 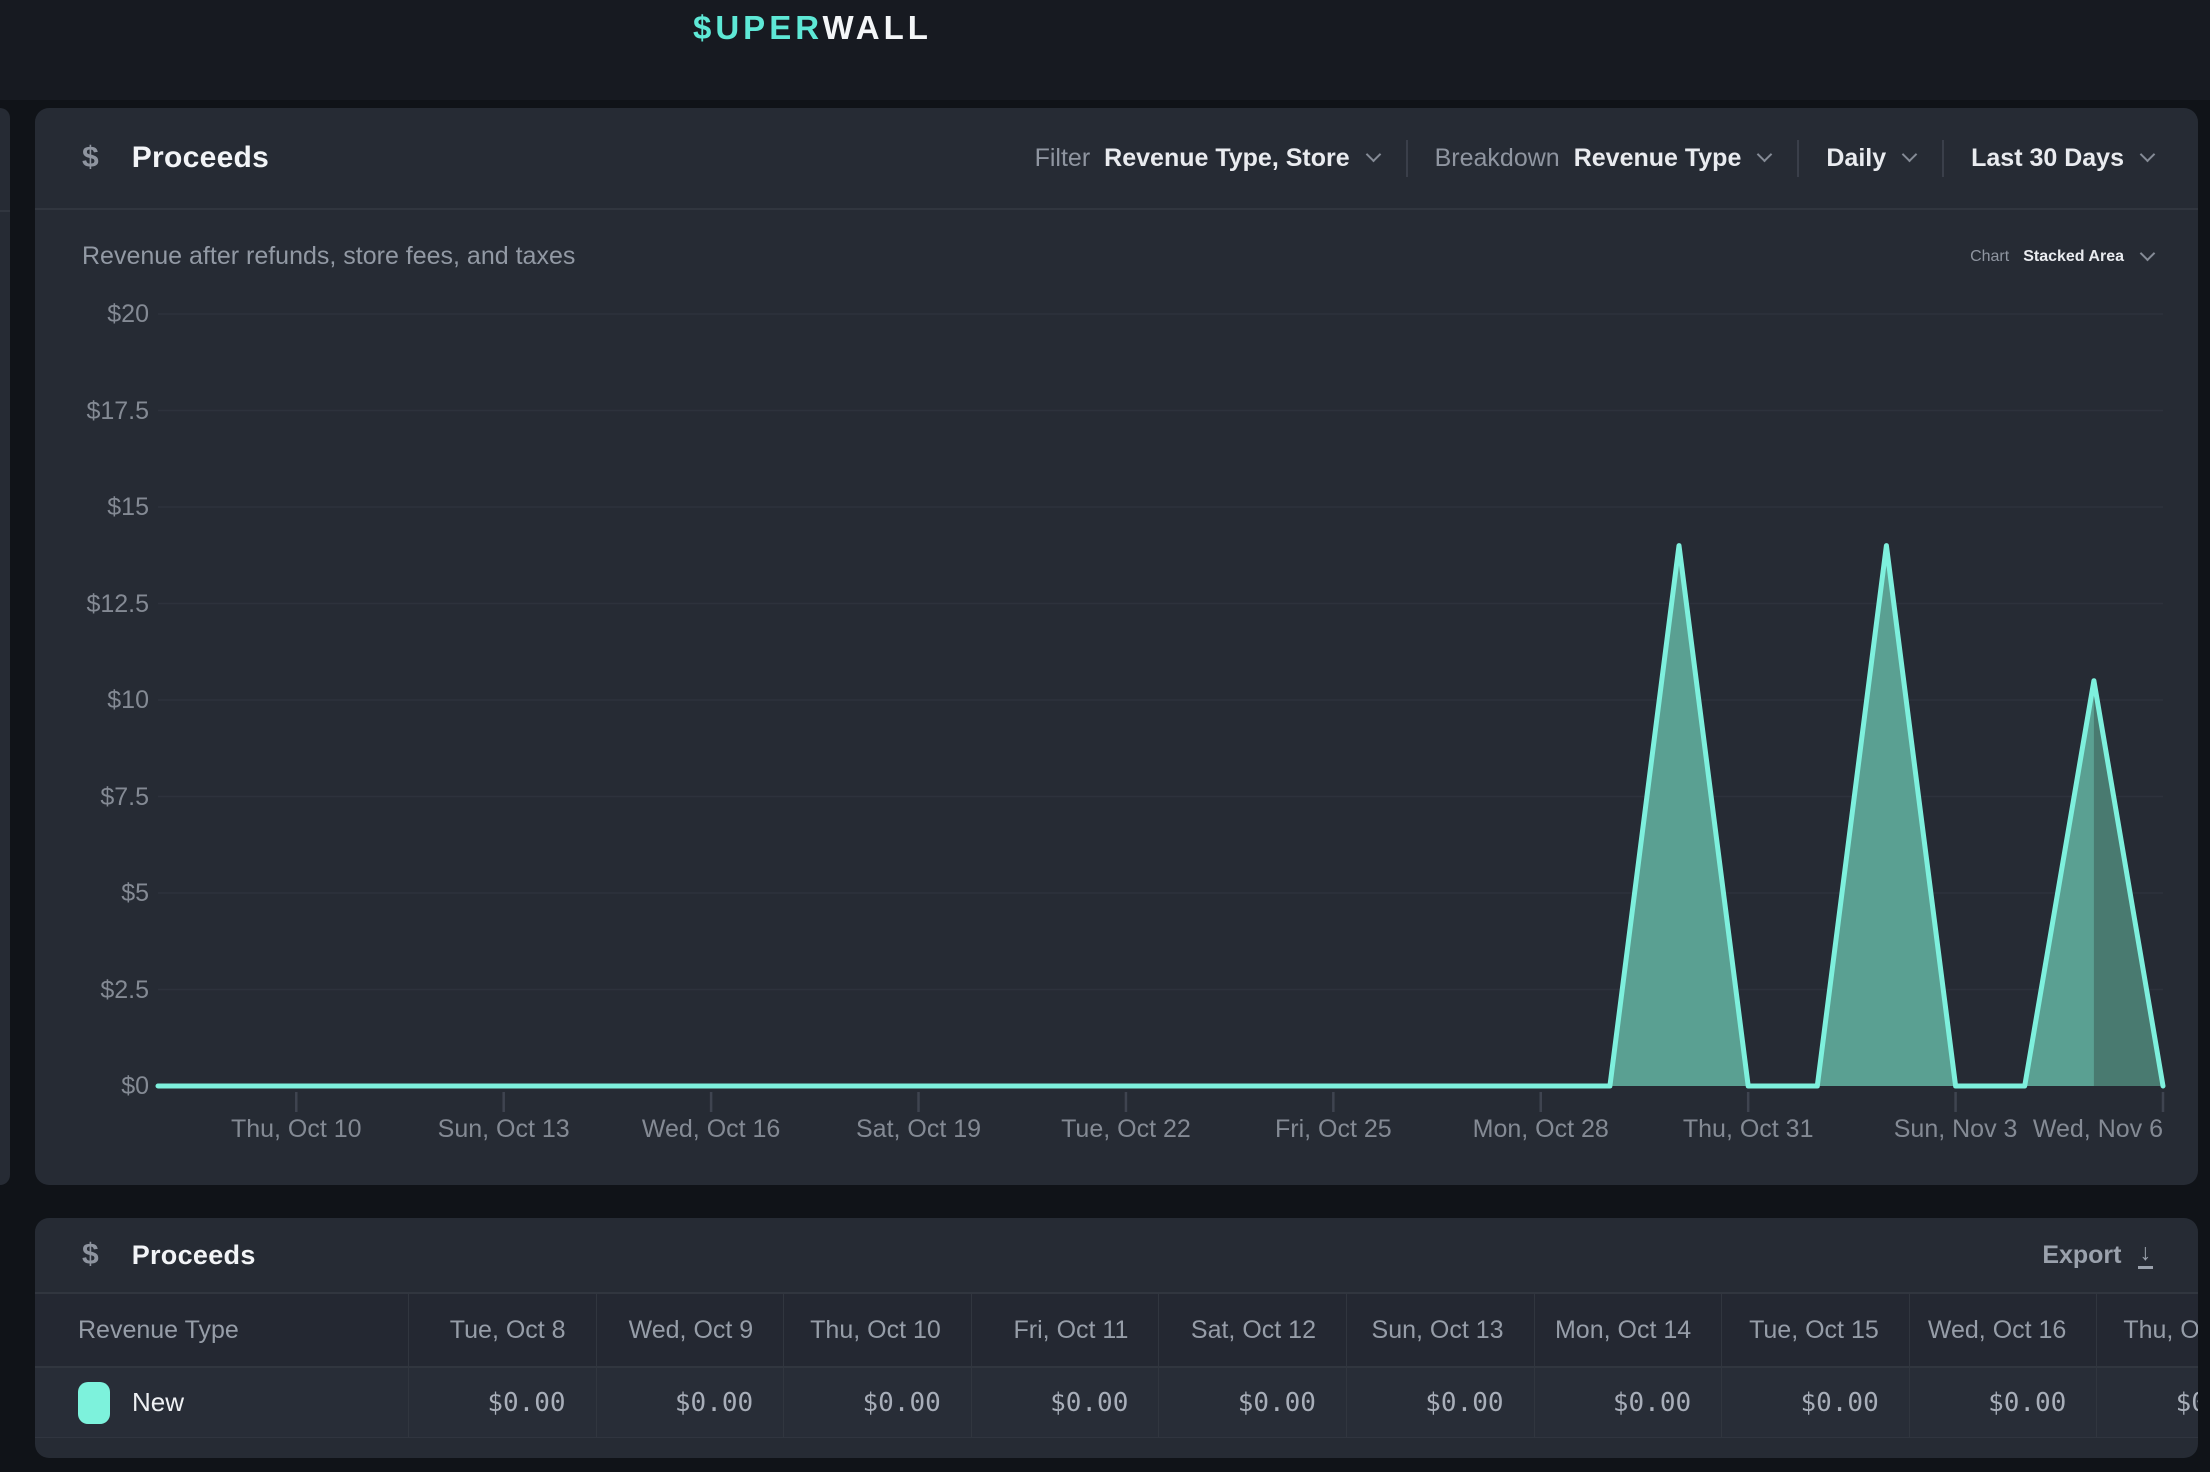 What do you see at coordinates (503, 1129) in the screenshot?
I see `x-axis-label: Sun, Oct 13` at bounding box center [503, 1129].